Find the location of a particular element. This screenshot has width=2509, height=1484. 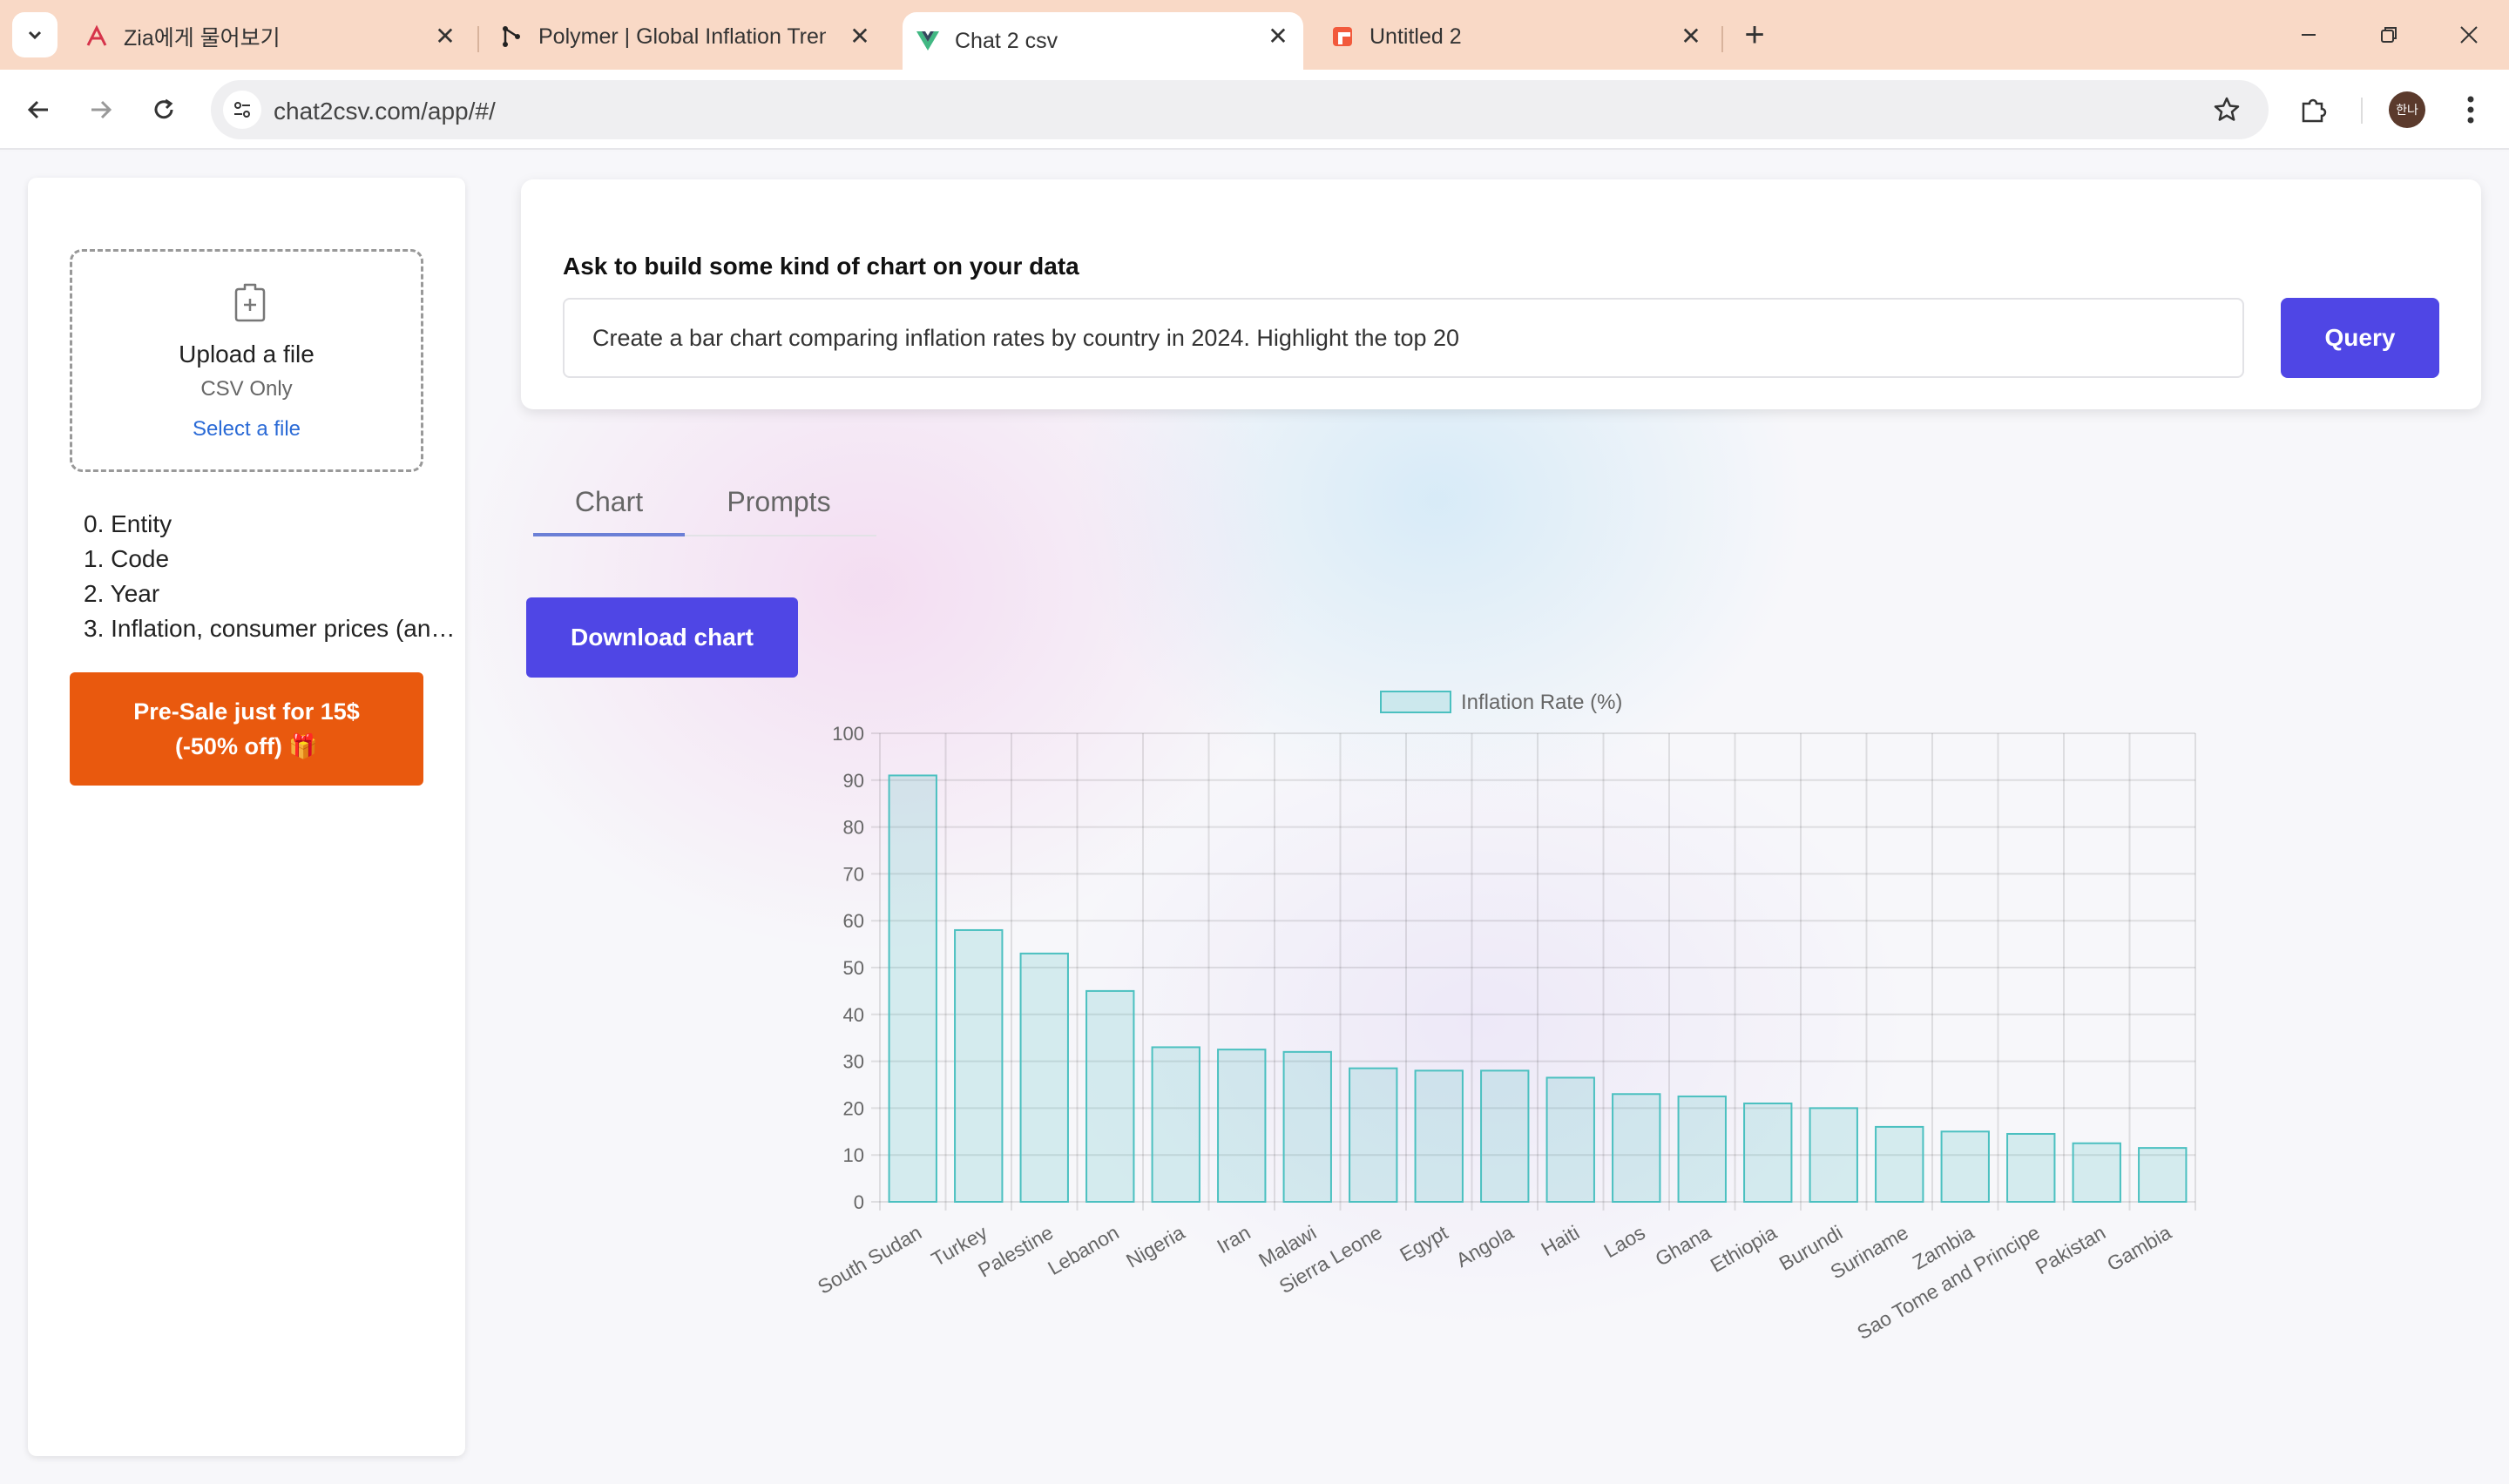

reload-icon is located at coordinates (163, 108).